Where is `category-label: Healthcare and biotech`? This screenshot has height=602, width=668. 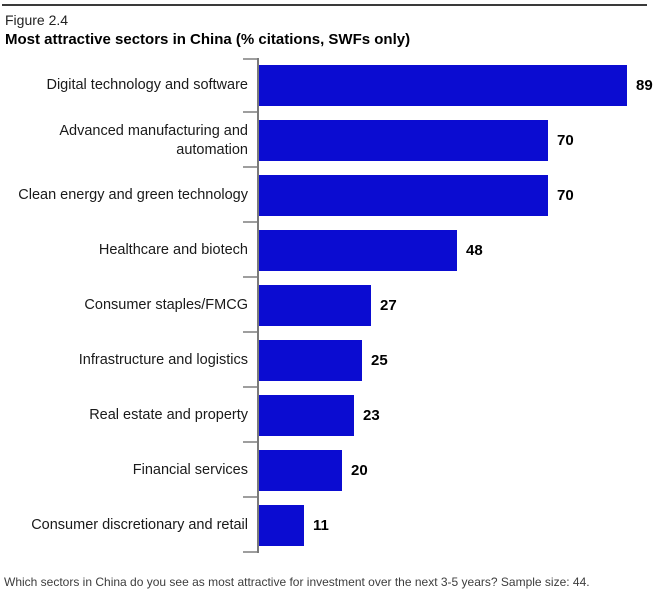
category-label: Healthcare and biotech is located at coordinates (173, 250).